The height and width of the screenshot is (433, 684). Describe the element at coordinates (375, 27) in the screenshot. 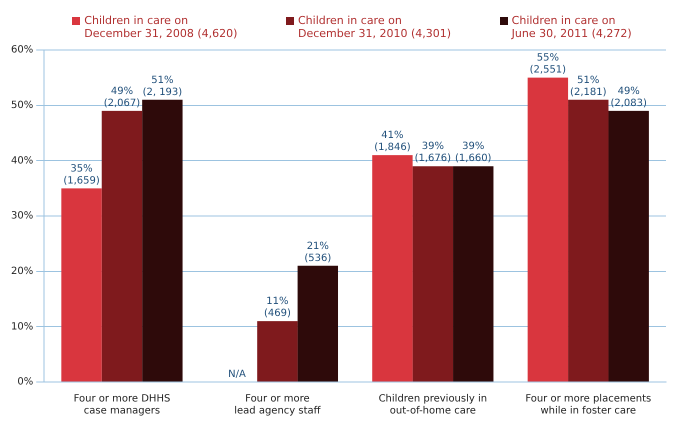

I see `legend-label: Children in care on December 31, 2010 (4,301)` at that location.